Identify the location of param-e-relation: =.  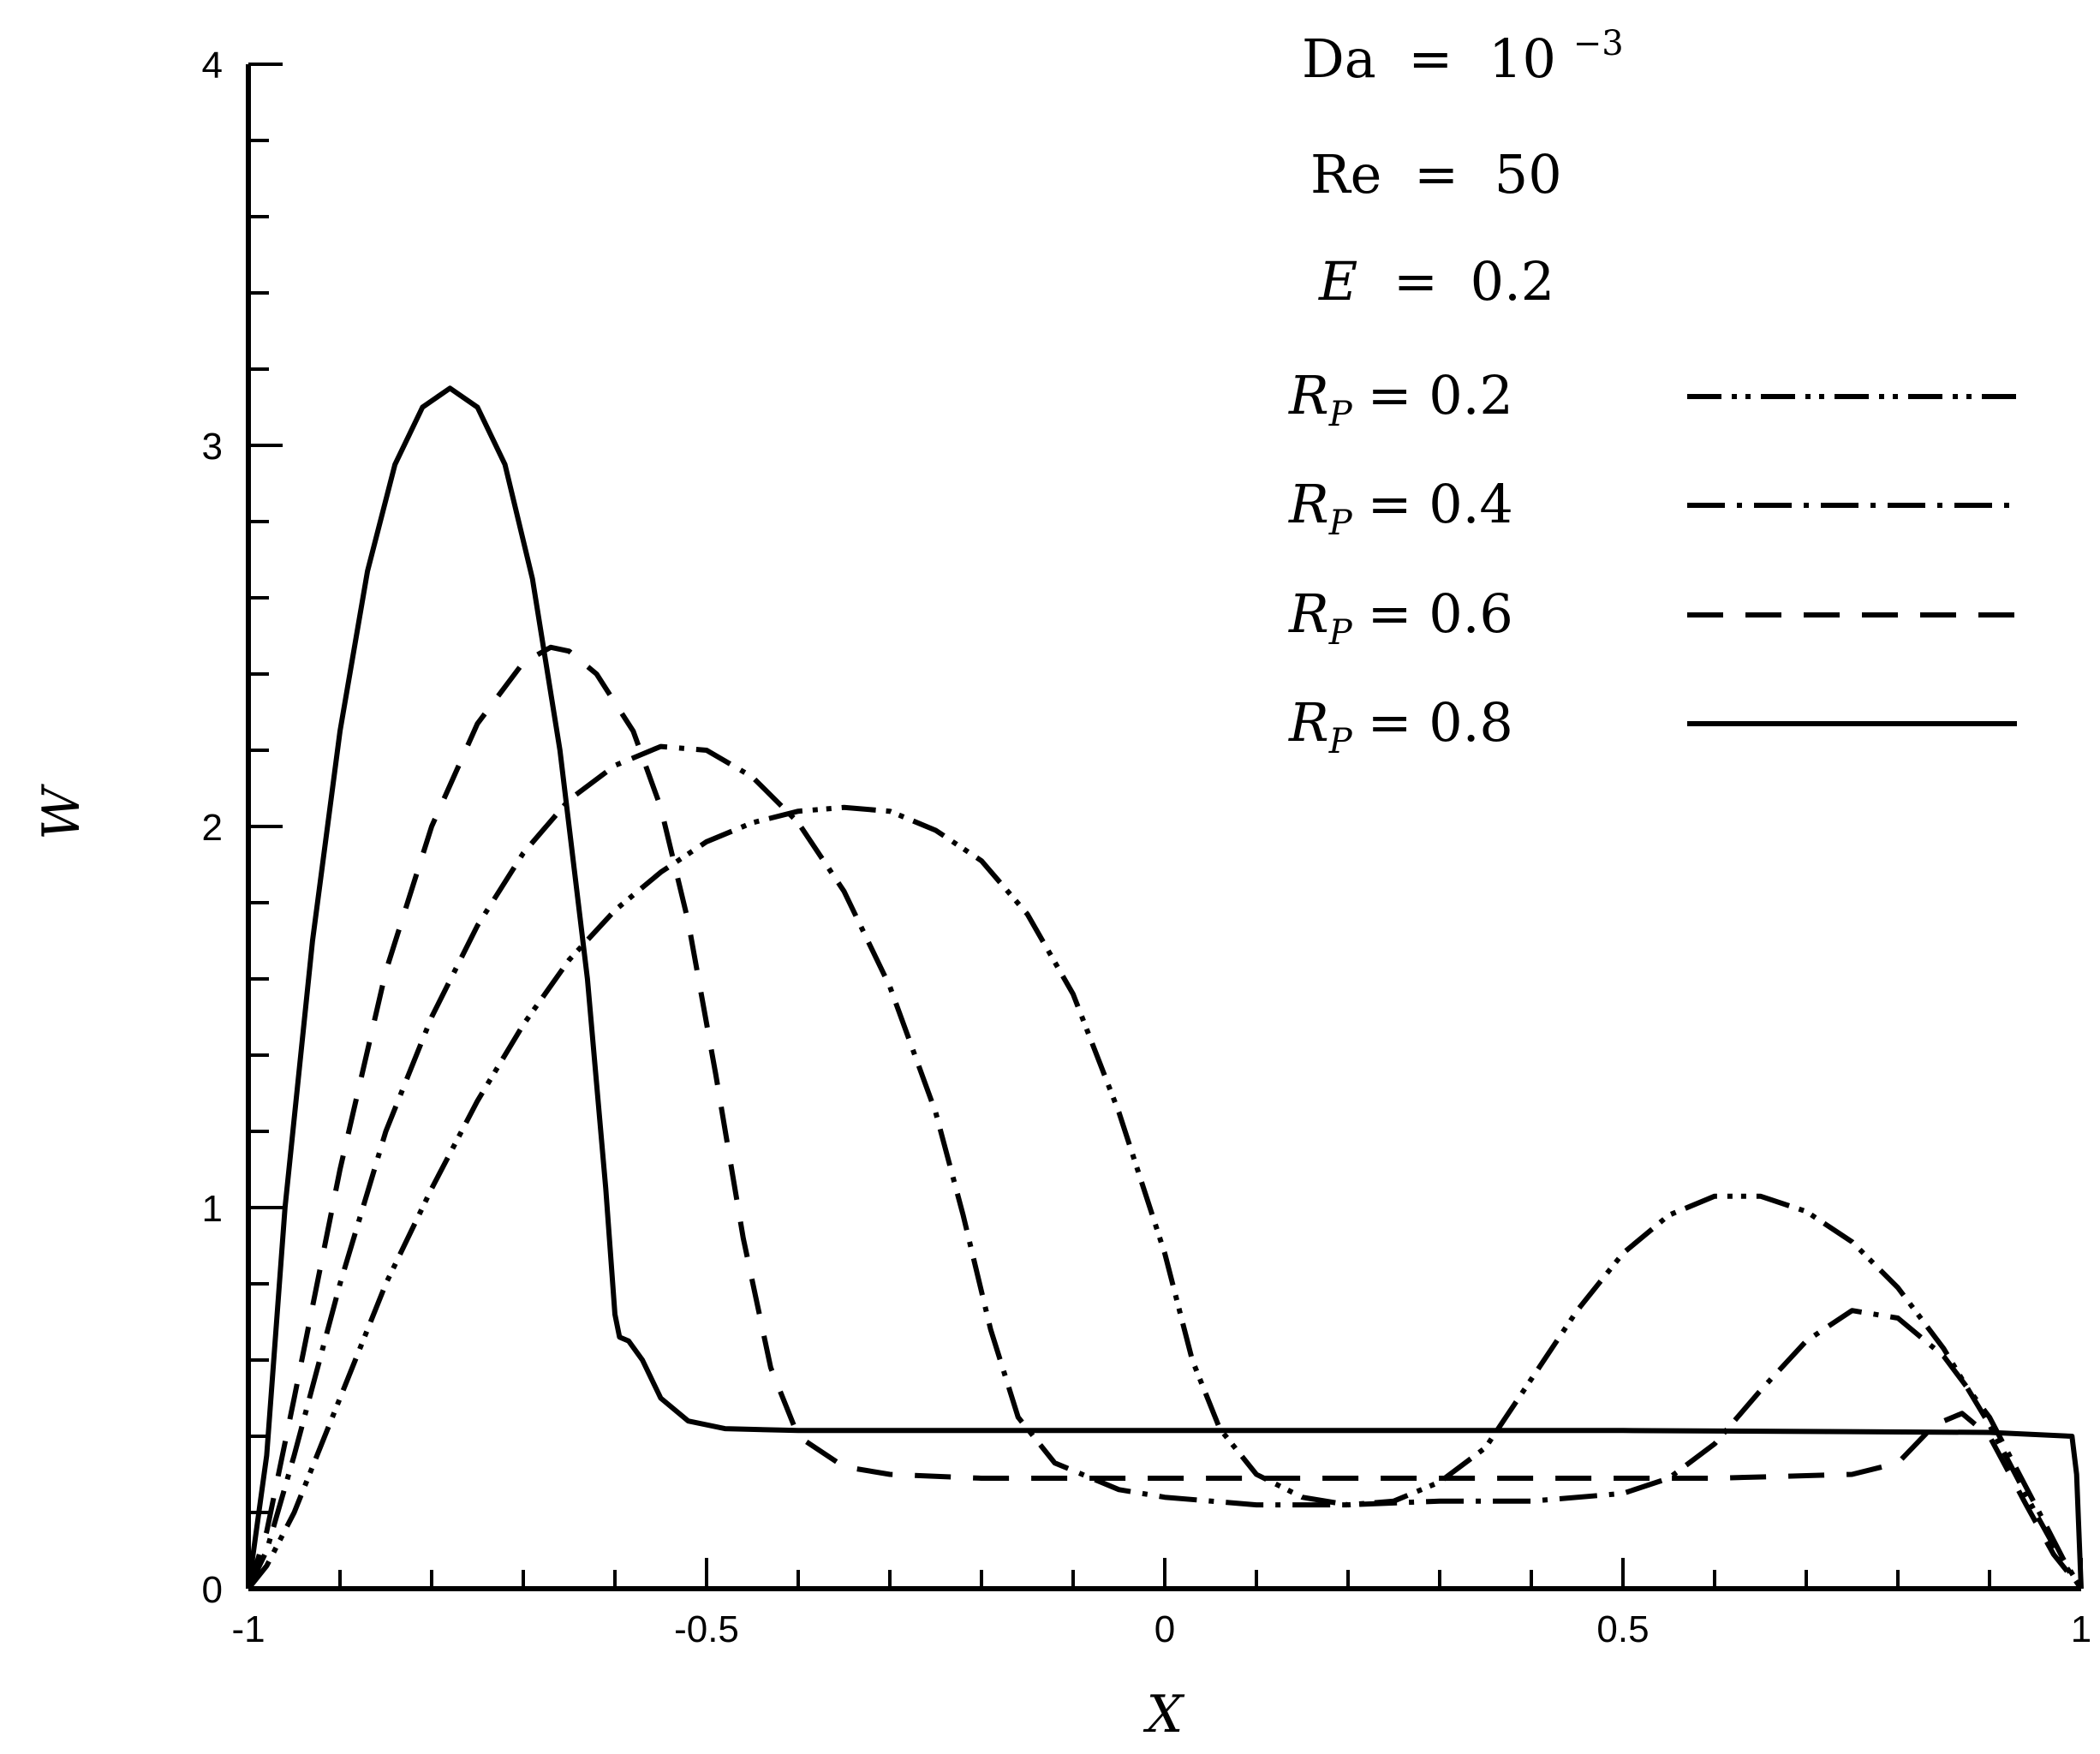
(1415, 281).